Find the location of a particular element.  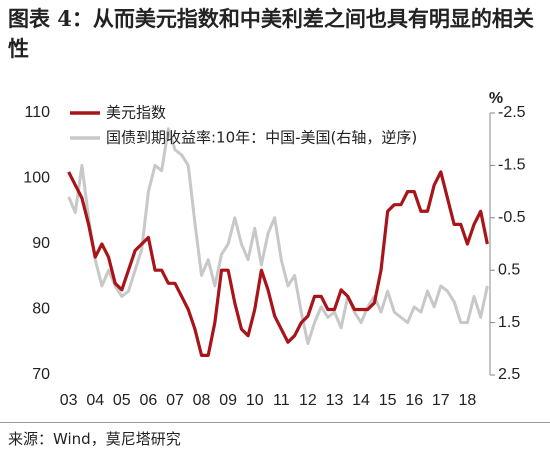

x-tick-label: 10 is located at coordinates (255, 400).